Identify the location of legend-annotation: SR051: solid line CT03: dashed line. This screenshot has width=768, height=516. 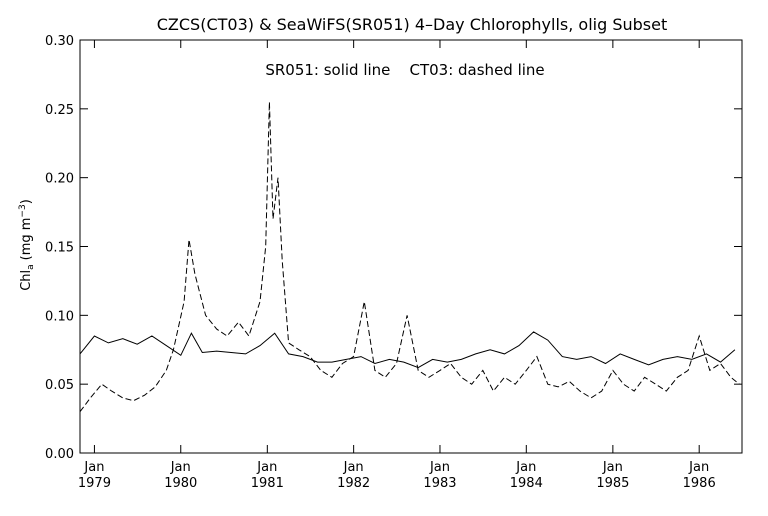
(404, 70).